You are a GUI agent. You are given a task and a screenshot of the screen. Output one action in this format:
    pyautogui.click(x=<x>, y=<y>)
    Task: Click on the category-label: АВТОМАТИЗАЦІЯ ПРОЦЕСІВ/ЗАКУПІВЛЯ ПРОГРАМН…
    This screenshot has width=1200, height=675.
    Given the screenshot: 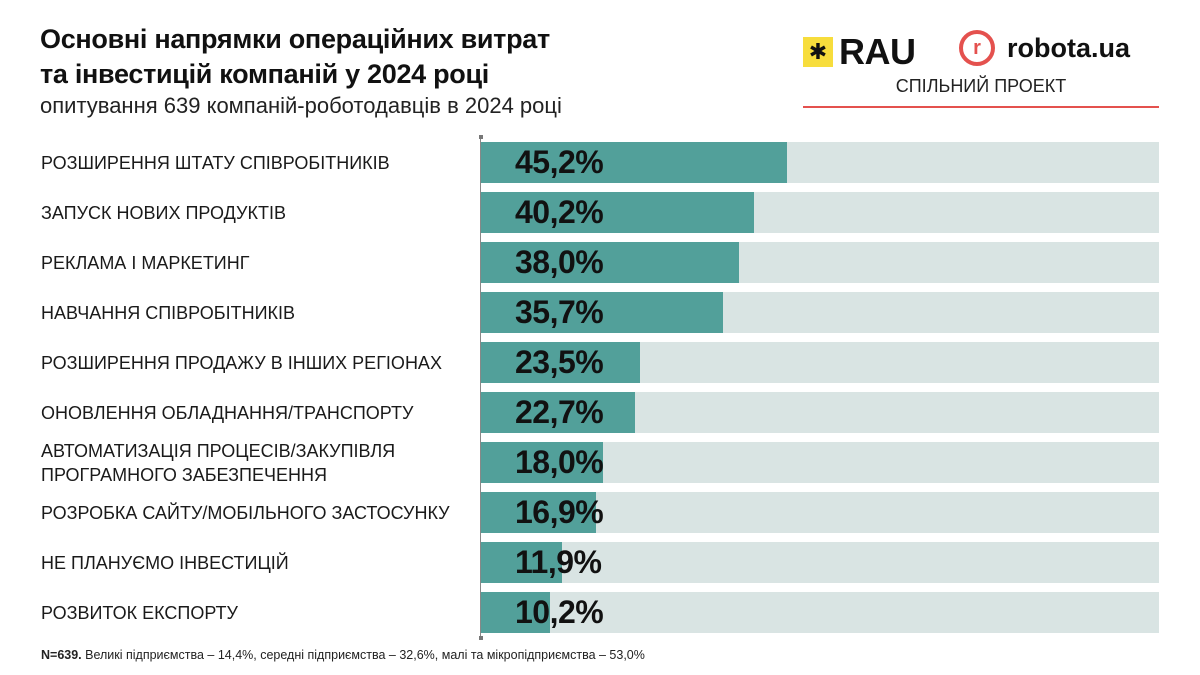 What is the action you would take?
    pyautogui.click(x=218, y=463)
    